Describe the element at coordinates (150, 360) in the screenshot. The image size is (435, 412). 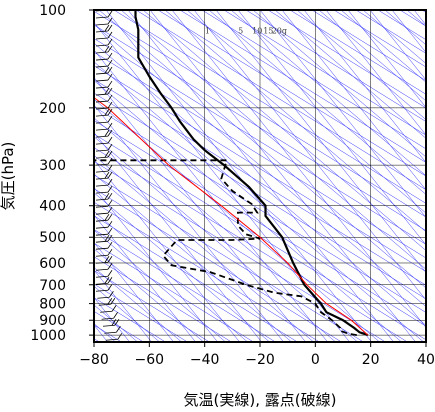
I see `x-tick-label: −60` at that location.